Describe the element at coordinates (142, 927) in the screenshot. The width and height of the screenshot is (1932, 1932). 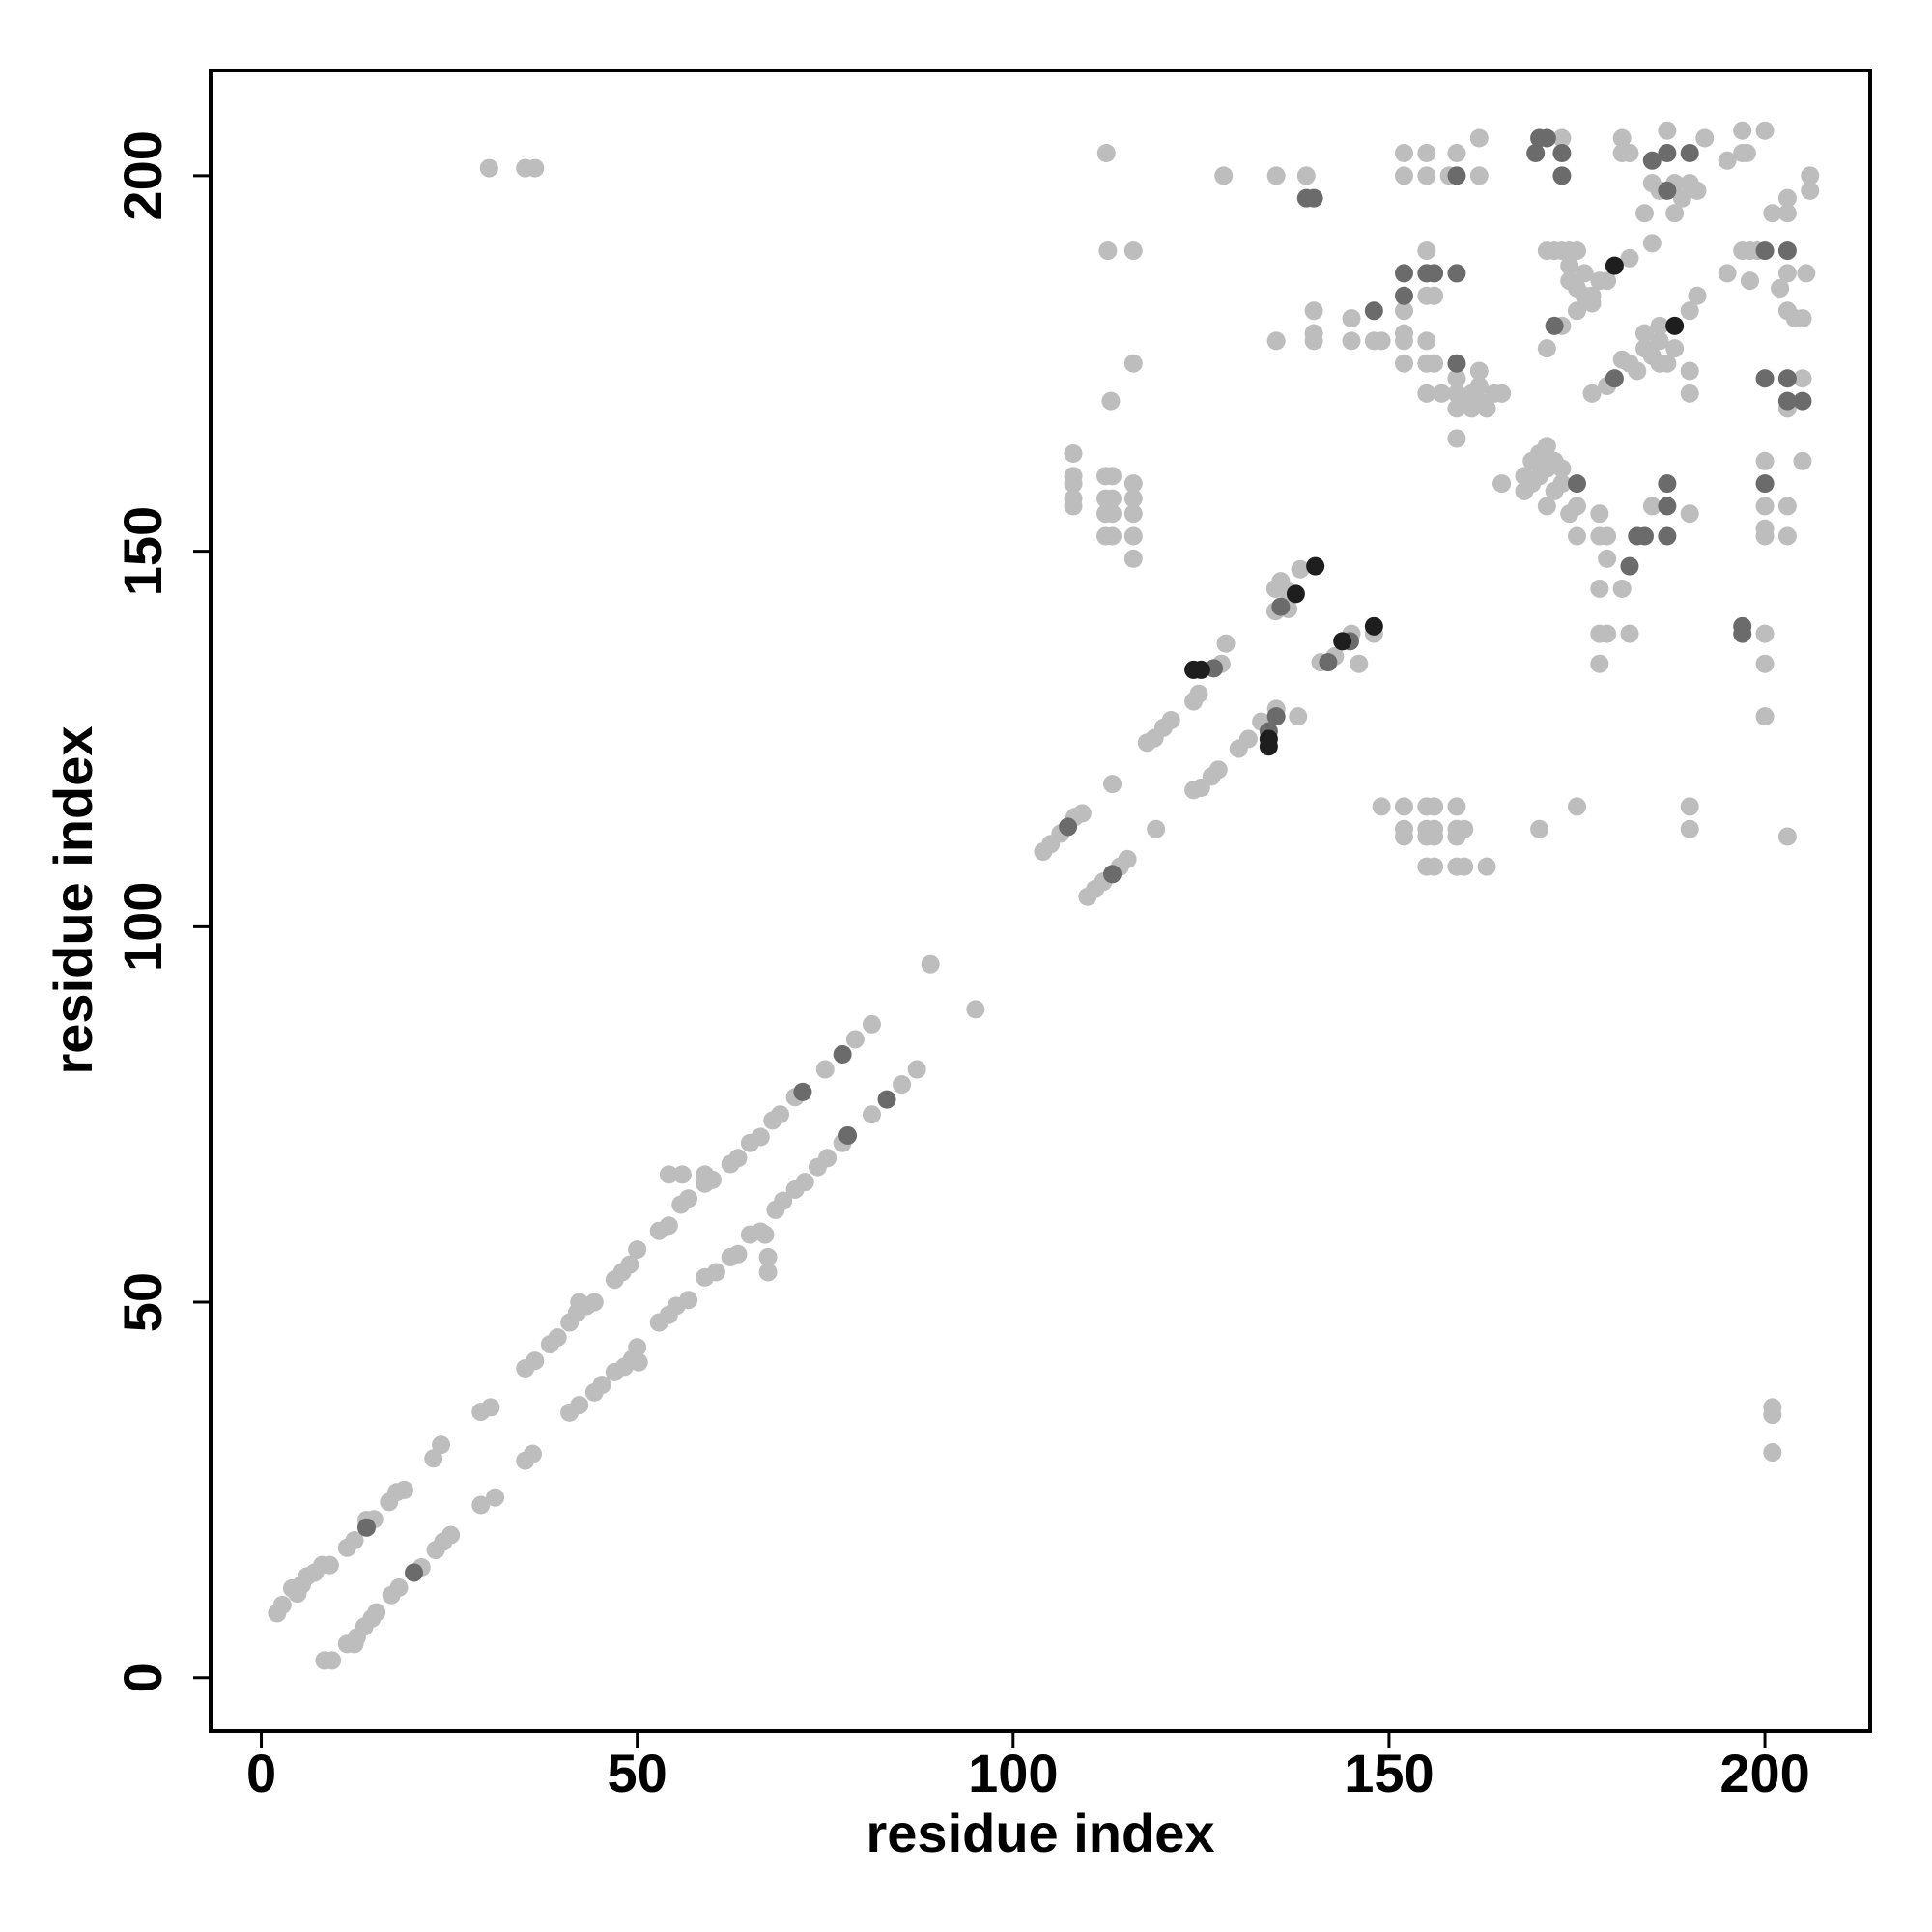
I see `y-tick-label: 100` at that location.